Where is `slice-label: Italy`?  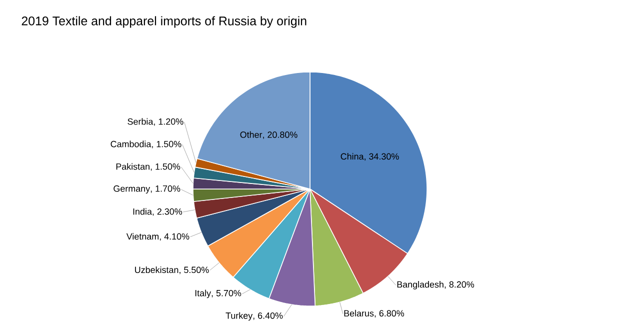
slice-label: Italy is located at coordinates (203, 294).